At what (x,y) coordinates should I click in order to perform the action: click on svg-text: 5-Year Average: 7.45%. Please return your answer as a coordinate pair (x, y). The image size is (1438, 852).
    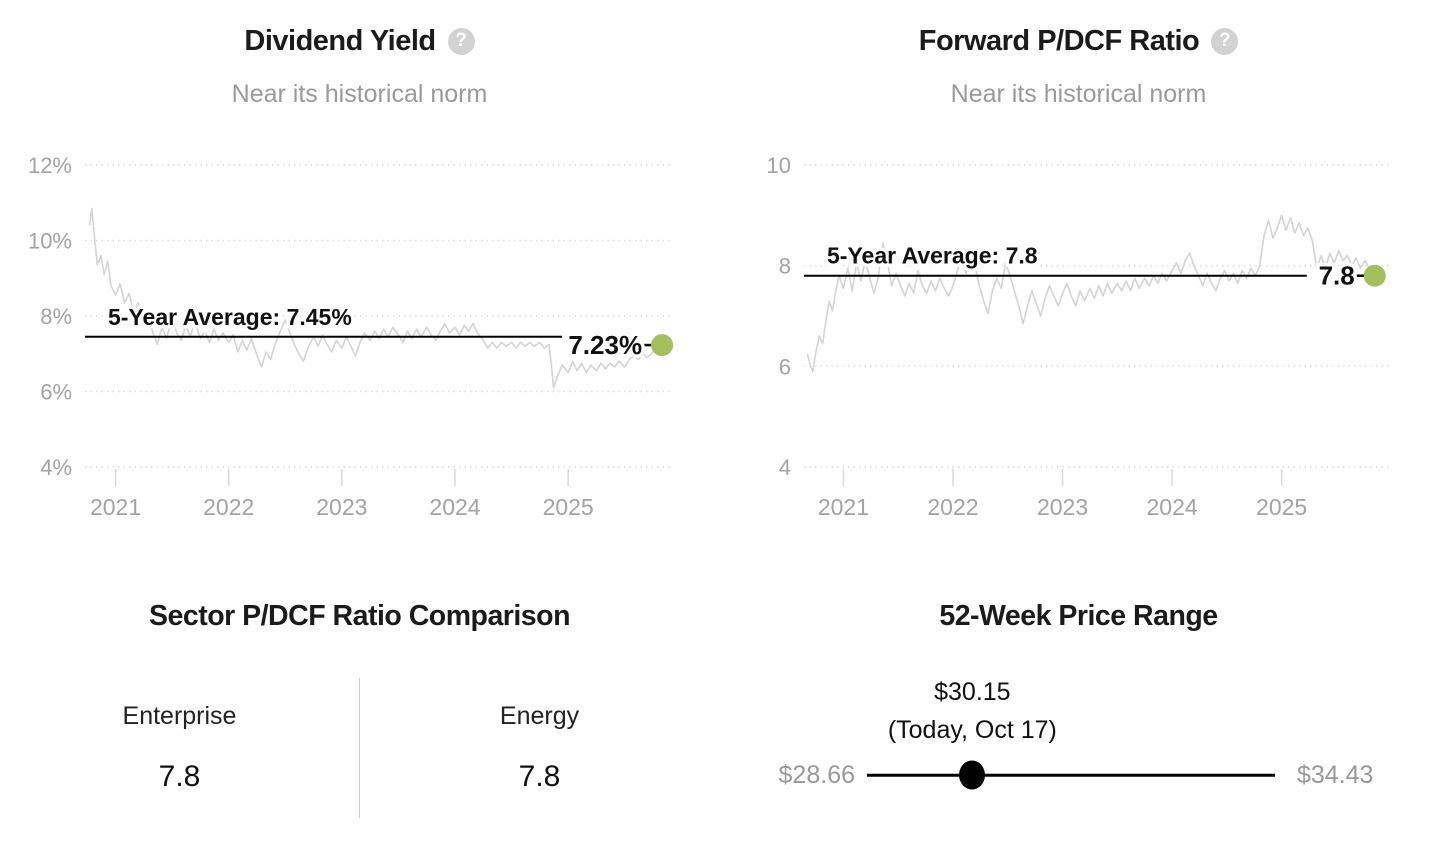
    Looking at the image, I should click on (230, 317).